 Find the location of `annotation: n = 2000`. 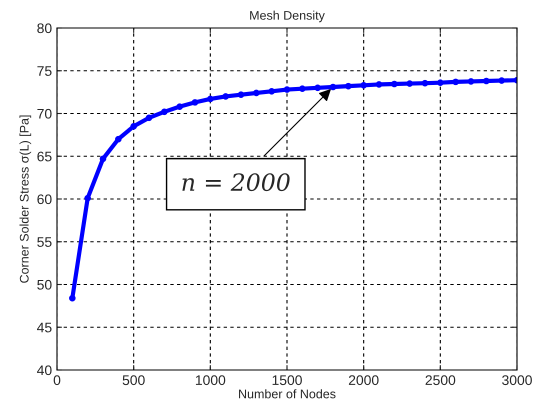

annotation: n = 2000 is located at coordinates (236, 182).